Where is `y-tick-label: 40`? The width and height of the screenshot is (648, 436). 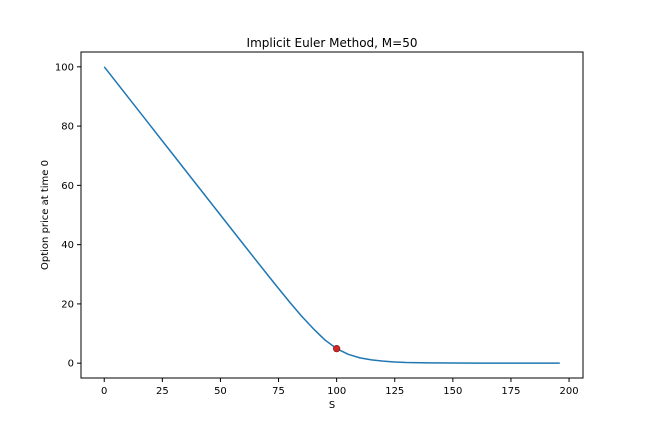
y-tick-label: 40 is located at coordinates (67, 245).